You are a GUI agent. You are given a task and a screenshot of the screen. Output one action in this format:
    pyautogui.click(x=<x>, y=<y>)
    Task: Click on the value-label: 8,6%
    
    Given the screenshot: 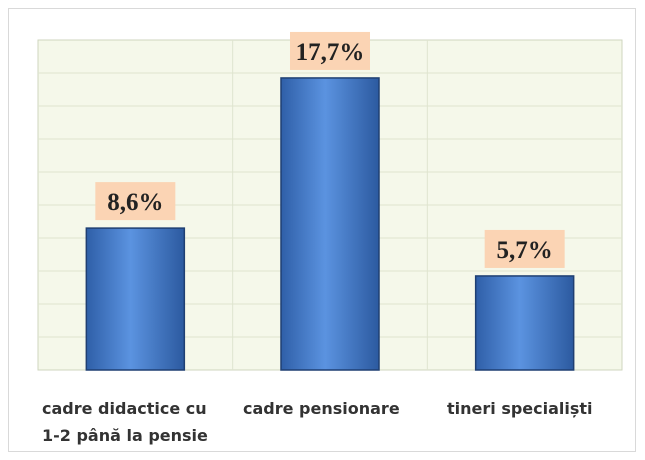 What is the action you would take?
    pyautogui.click(x=135, y=202)
    